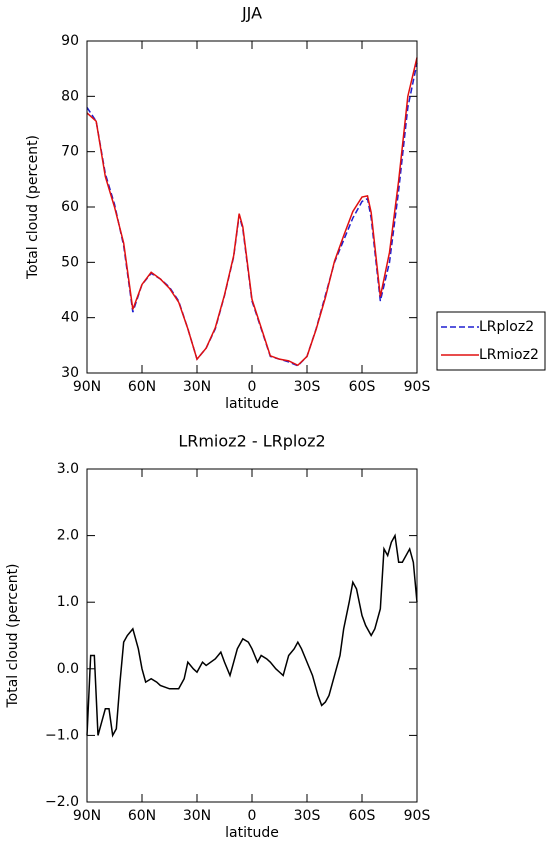 The height and width of the screenshot is (861, 553). What do you see at coordinates (251, 13) in the screenshot?
I see `chart-title: JJA` at bounding box center [251, 13].